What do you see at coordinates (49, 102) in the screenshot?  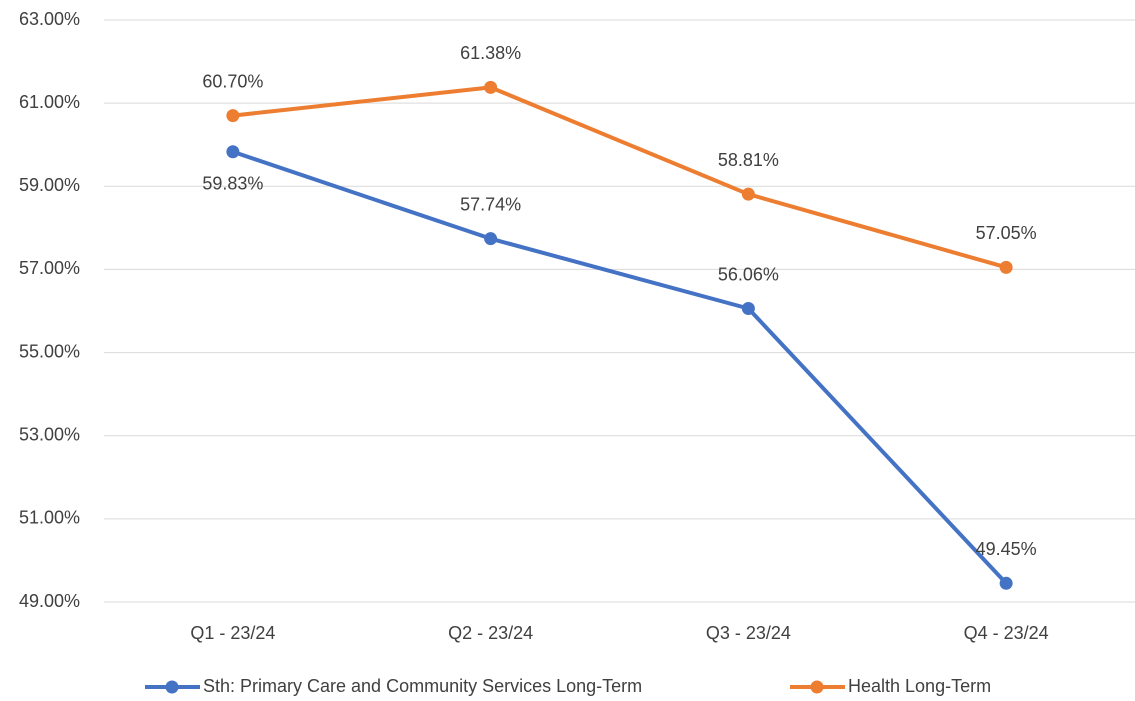 I see `y-tick-label: 61.00%` at bounding box center [49, 102].